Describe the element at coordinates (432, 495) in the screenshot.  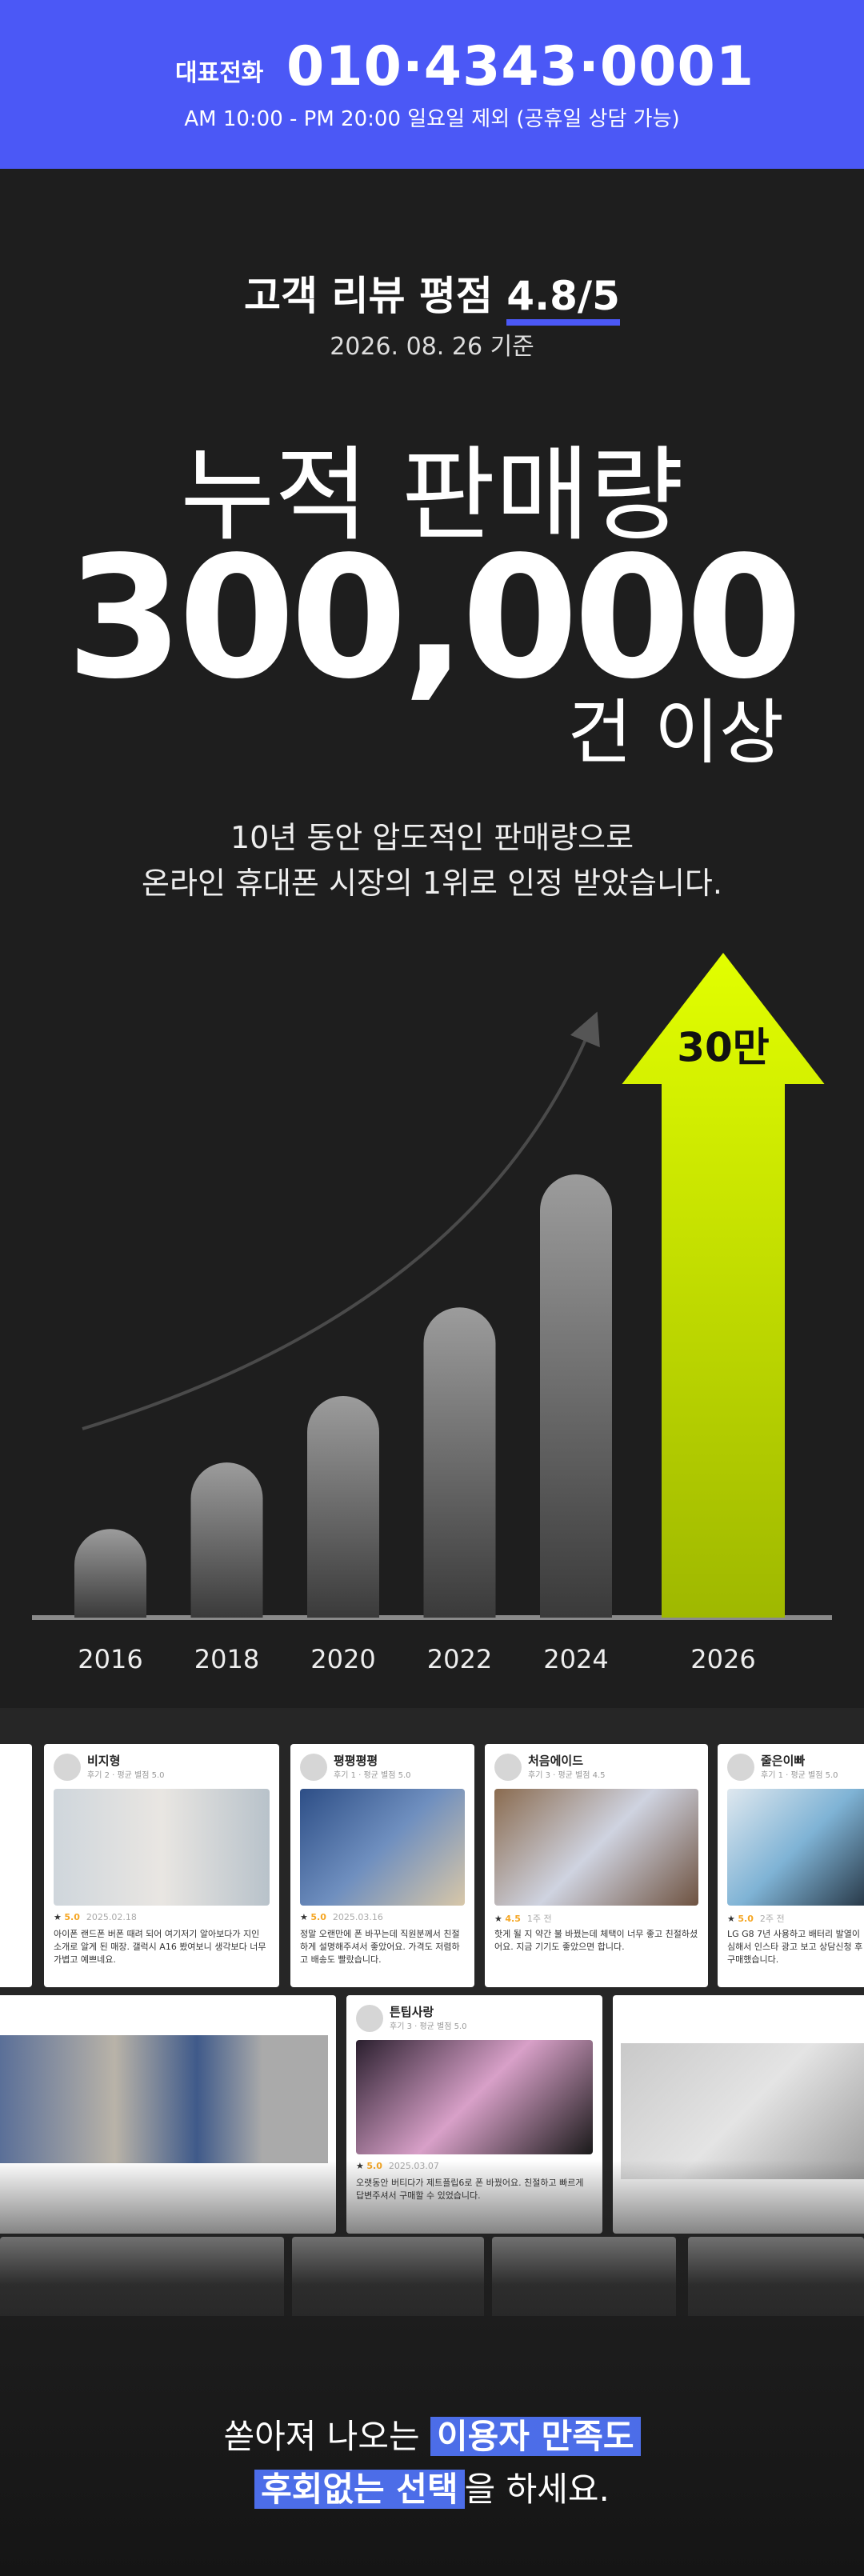
I see `sales-title: 누적 판매량` at that location.